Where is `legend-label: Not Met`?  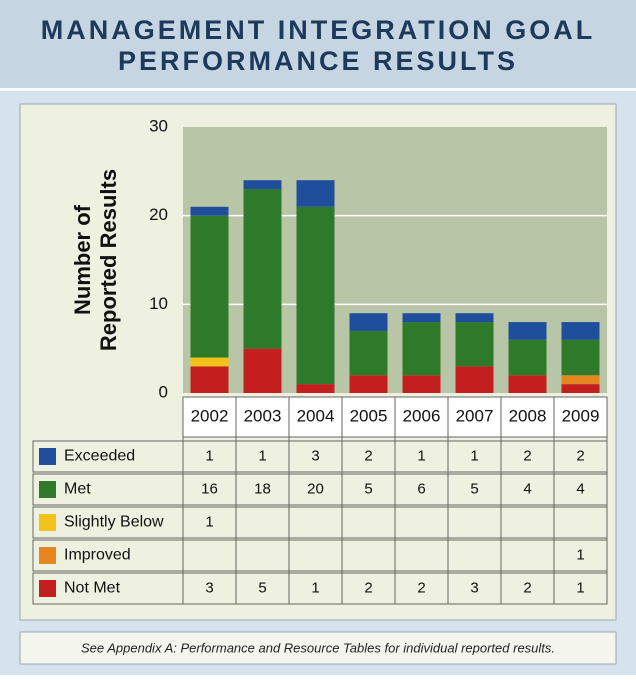 legend-label: Not Met is located at coordinates (92, 588).